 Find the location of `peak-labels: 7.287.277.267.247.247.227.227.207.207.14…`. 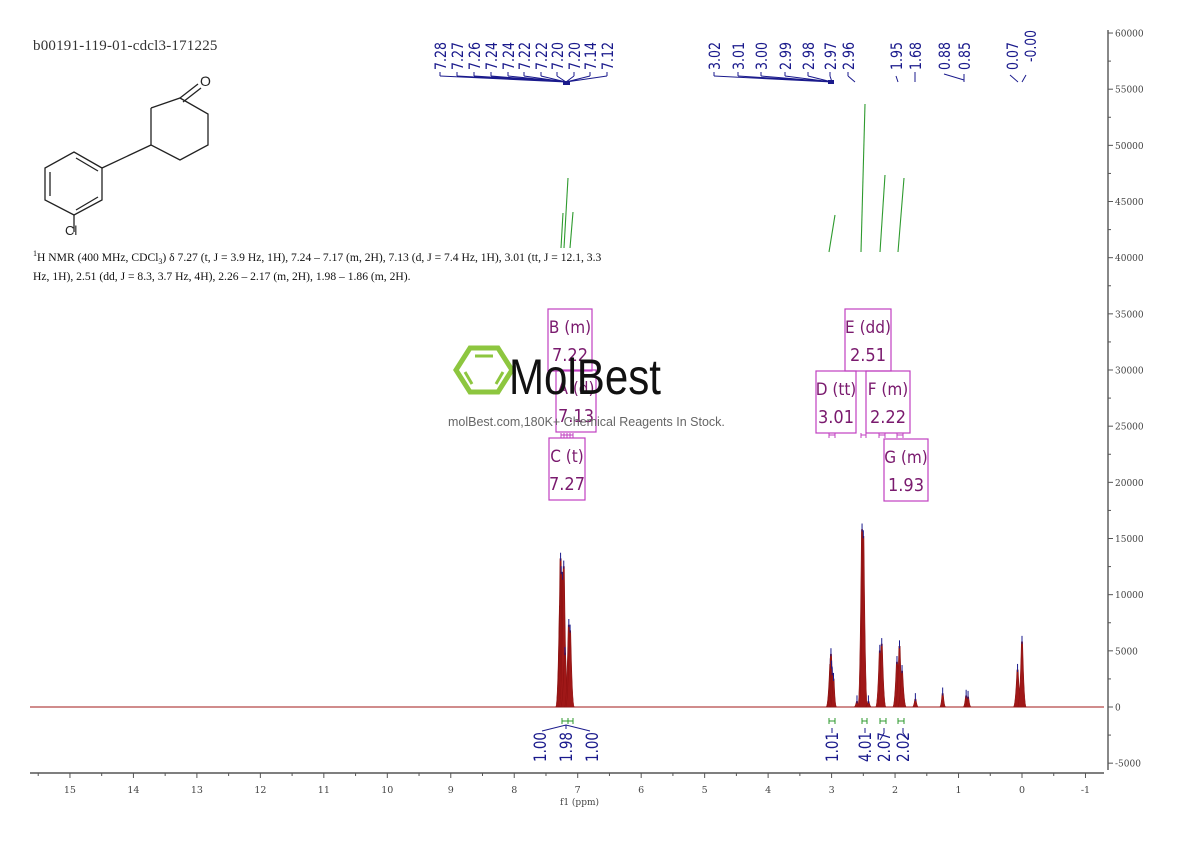

peak-labels: 7.287.277.267.247.247.227.227.207.207.14… is located at coordinates (735, 50).